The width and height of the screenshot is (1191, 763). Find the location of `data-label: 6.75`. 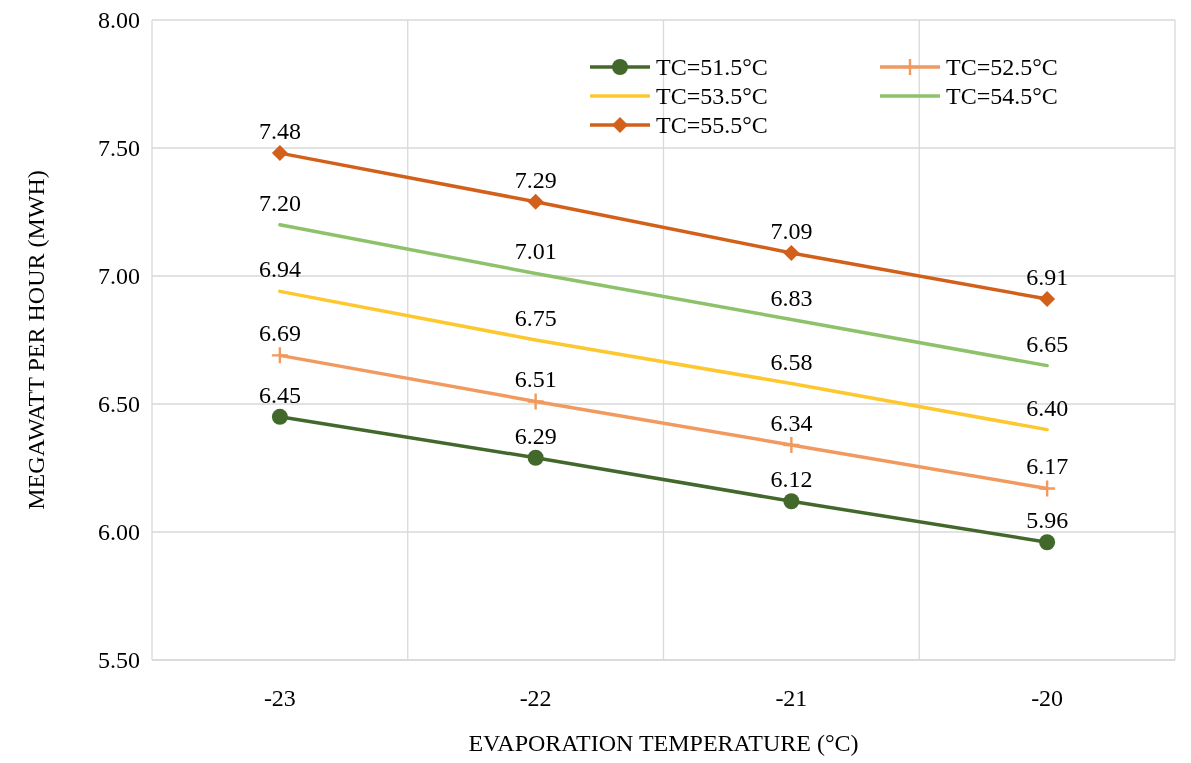

data-label: 6.75 is located at coordinates (535, 318).